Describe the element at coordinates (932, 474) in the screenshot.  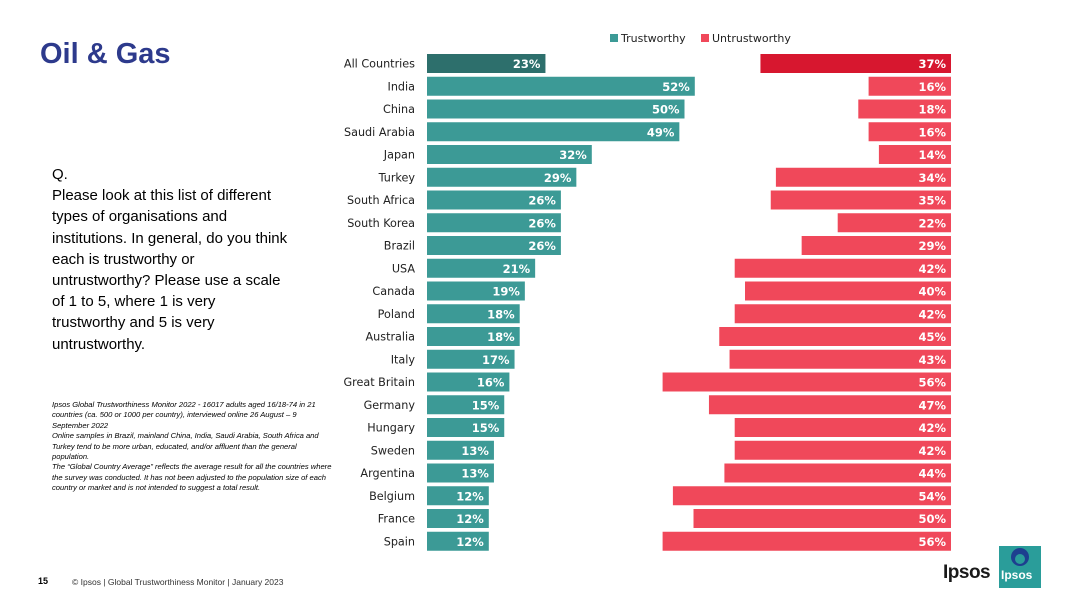
I see `untrustworthy-value-label: 44%` at that location.